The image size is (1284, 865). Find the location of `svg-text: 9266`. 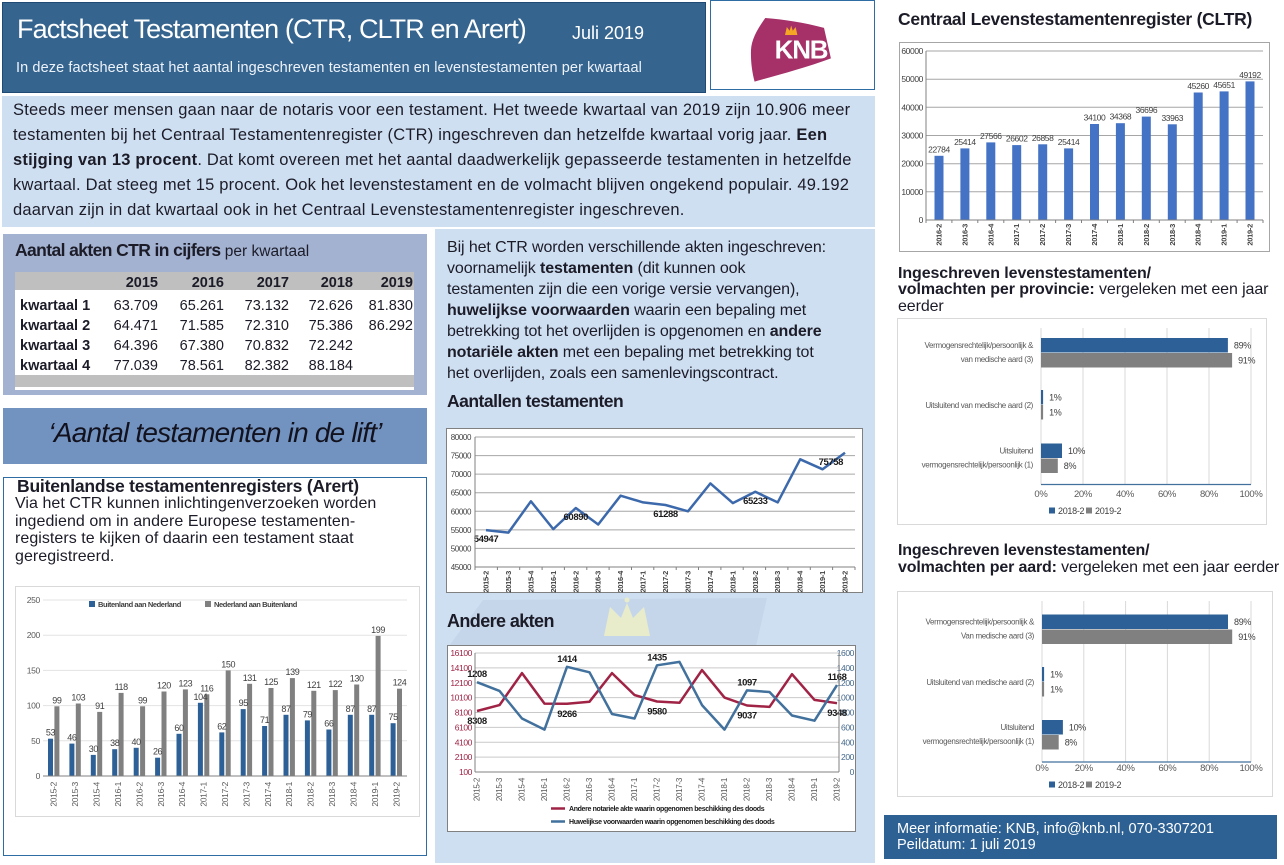

svg-text: 9266 is located at coordinates (567, 714).